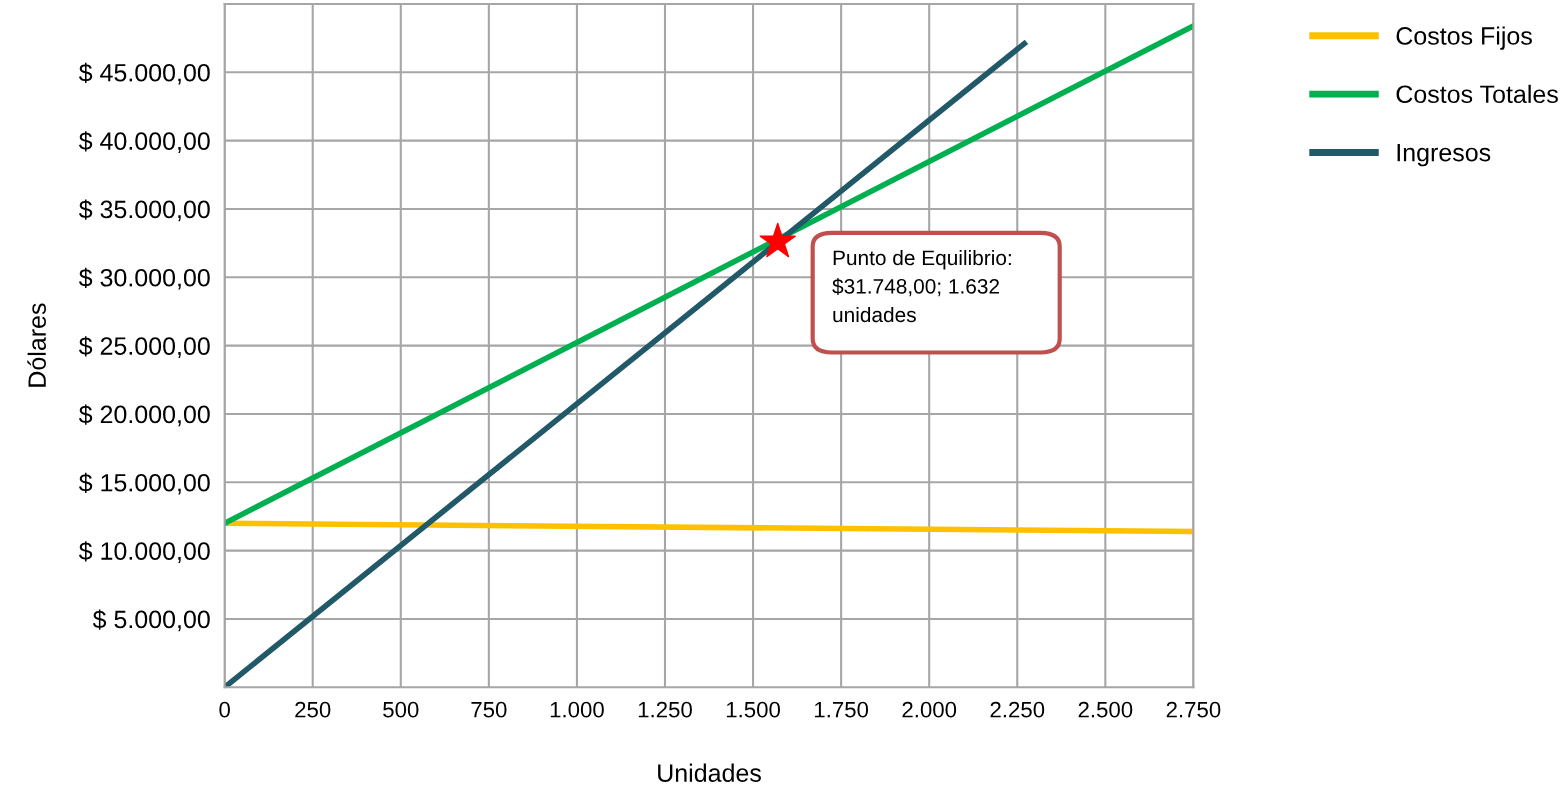  Describe the element at coordinates (665, 709) in the screenshot. I see `x-tick-label: 1.250` at that location.